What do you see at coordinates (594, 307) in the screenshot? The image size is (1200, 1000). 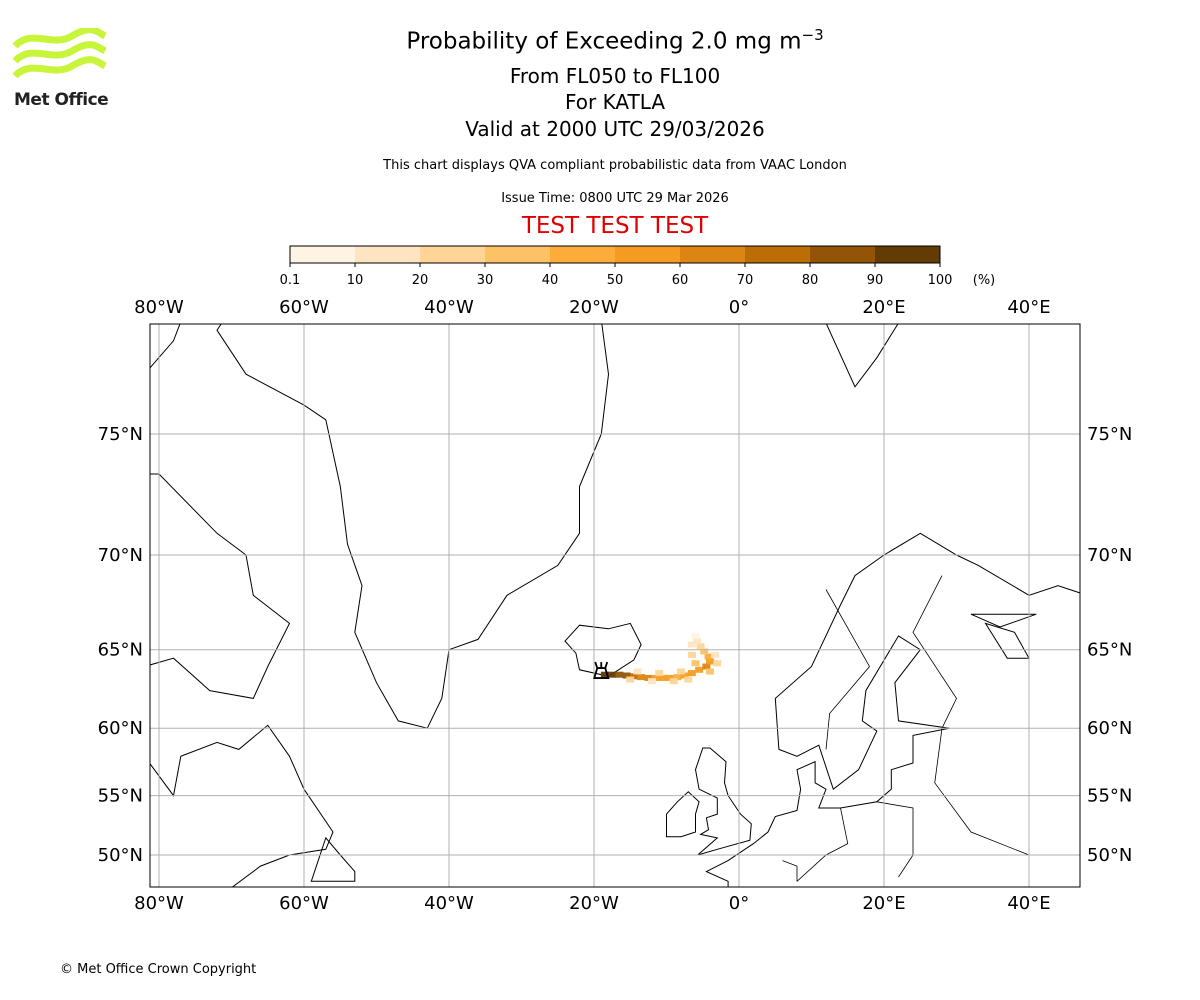 I see `lon-label-top: 20°W` at bounding box center [594, 307].